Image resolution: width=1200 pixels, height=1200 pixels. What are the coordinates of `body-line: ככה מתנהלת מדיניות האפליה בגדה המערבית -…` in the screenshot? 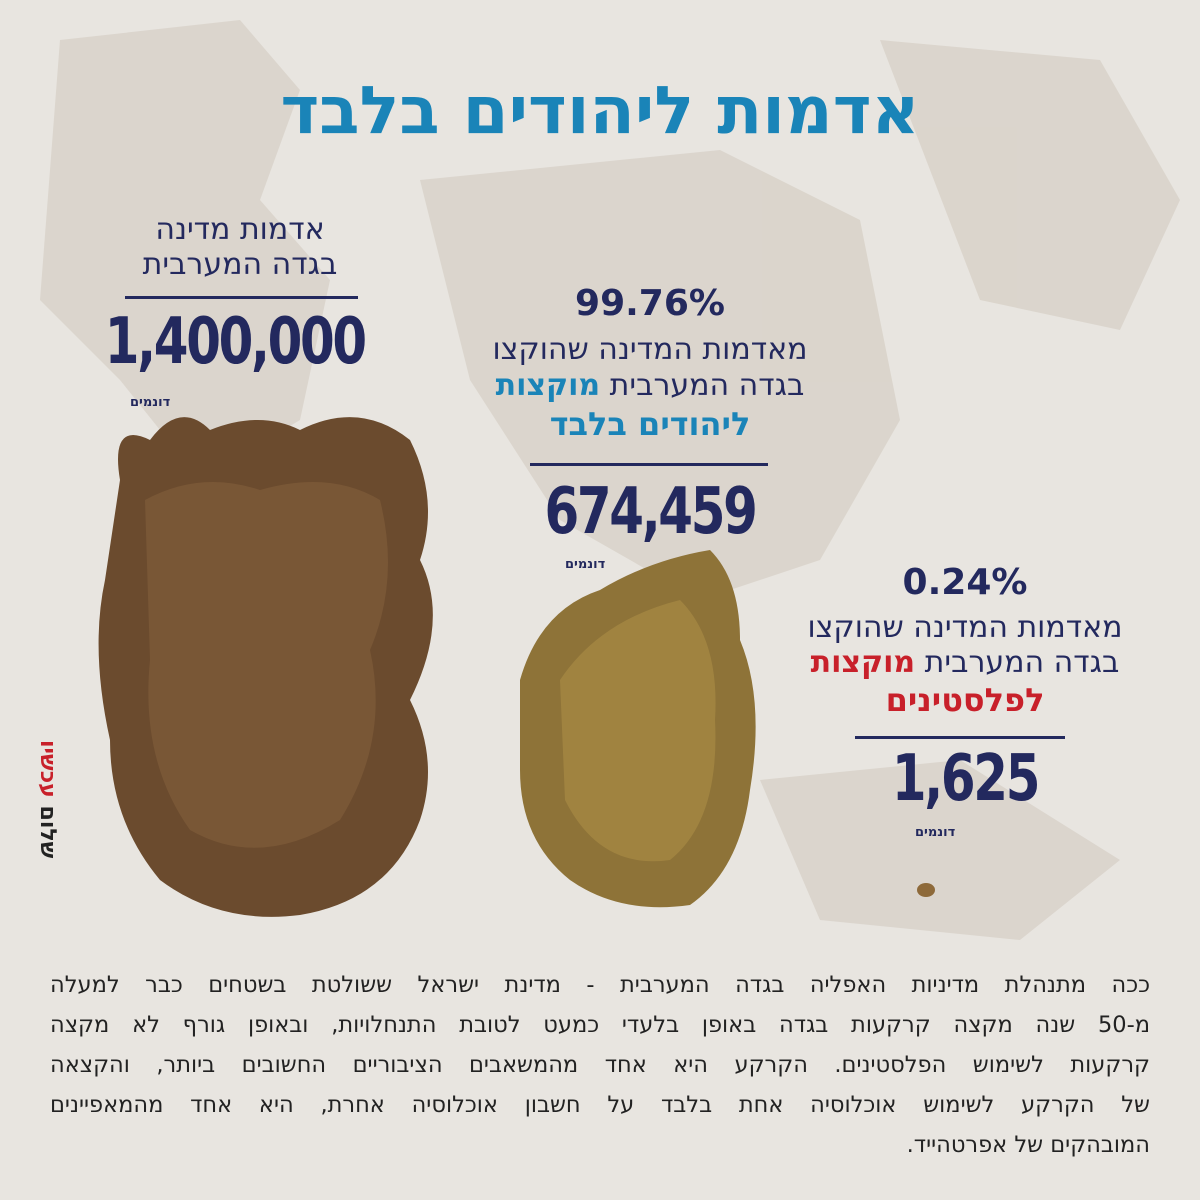 It's located at (600, 985).